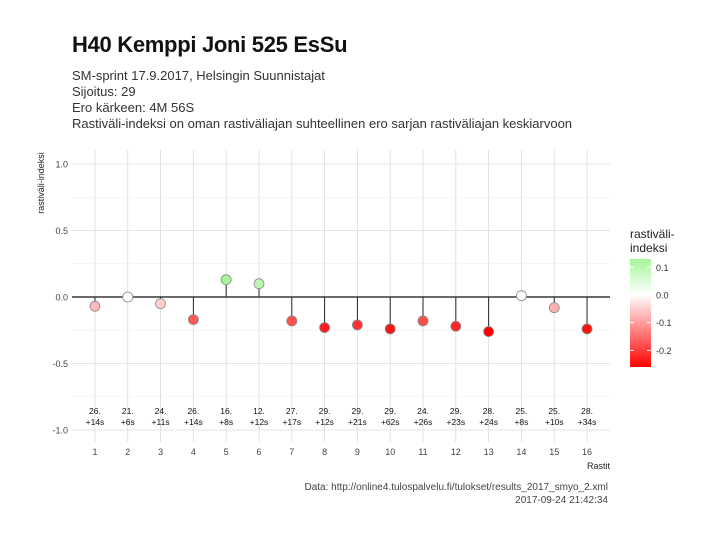 This screenshot has width=720, height=540. I want to click on y-tick-label: 0.0, so click(61, 298).